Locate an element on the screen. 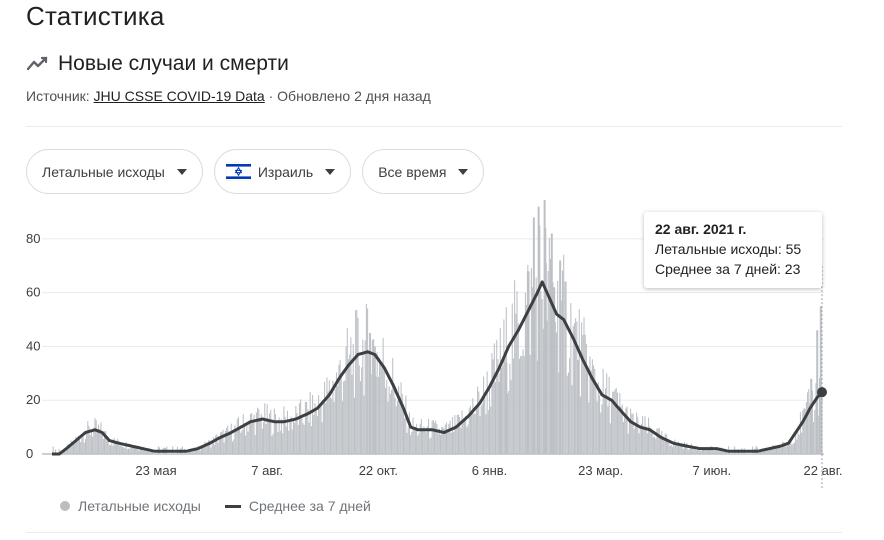 The image size is (884, 540). x-tick-label: 23 мар. is located at coordinates (600, 470).